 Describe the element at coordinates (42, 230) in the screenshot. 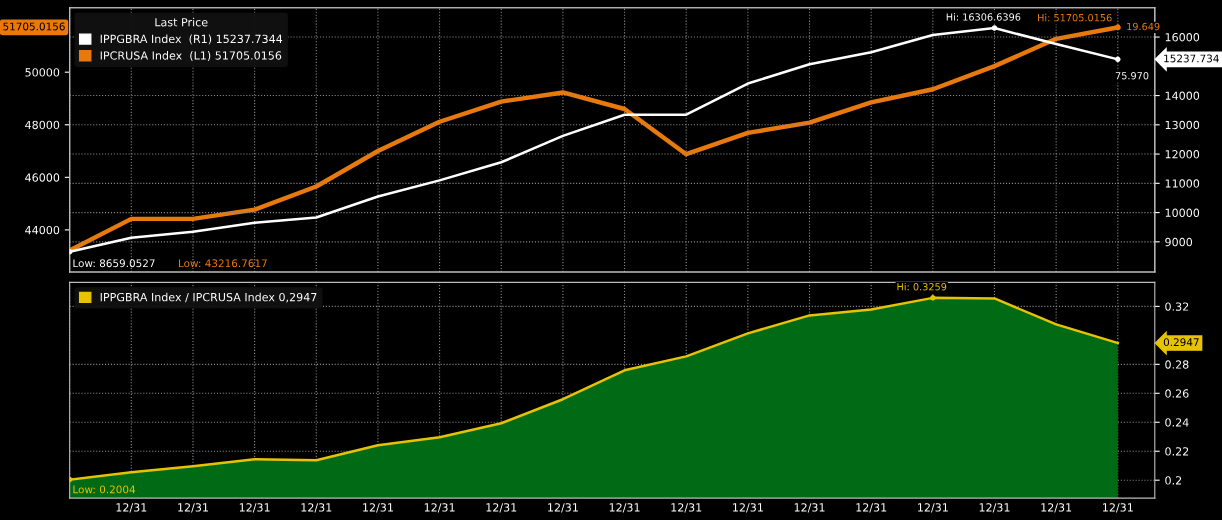

I see `y-tick-label: 44000` at that location.